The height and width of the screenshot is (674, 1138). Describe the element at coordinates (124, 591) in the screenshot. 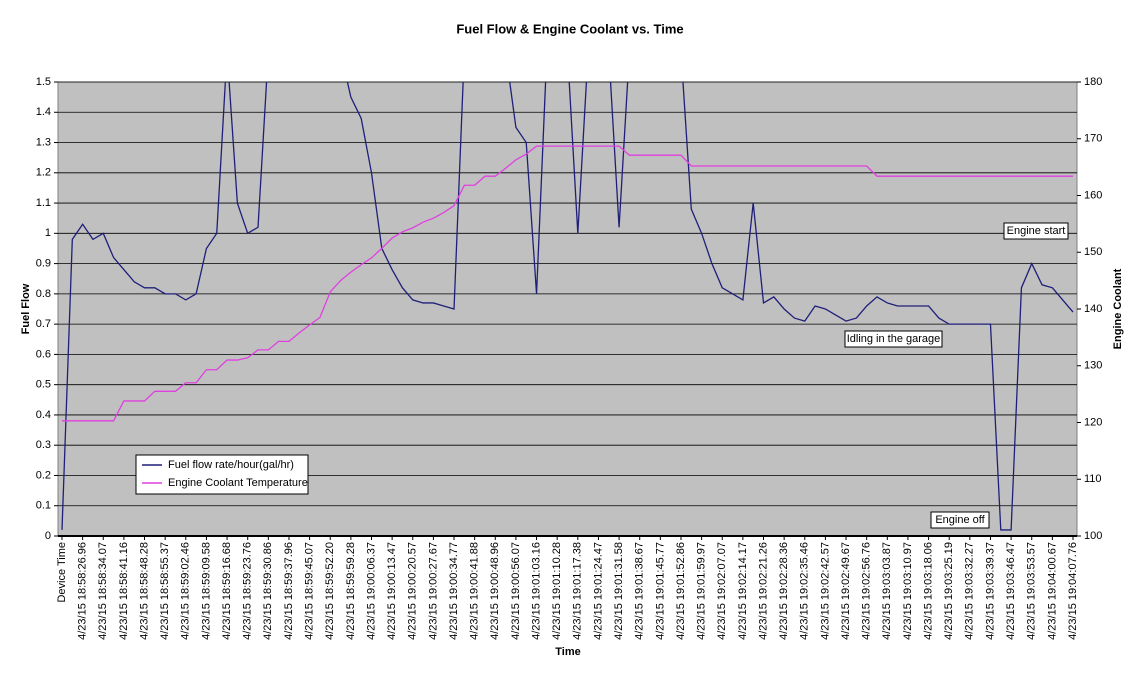

I see `x-tick-label: 4/23/15 18:58:41.16` at that location.